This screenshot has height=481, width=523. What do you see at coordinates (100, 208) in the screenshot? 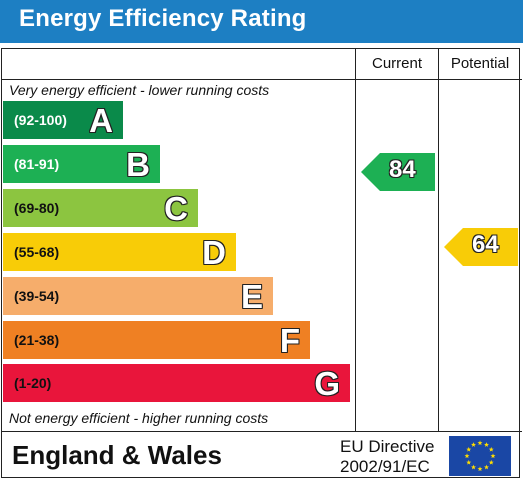
I see `band-c: (69-80) C` at bounding box center [100, 208].